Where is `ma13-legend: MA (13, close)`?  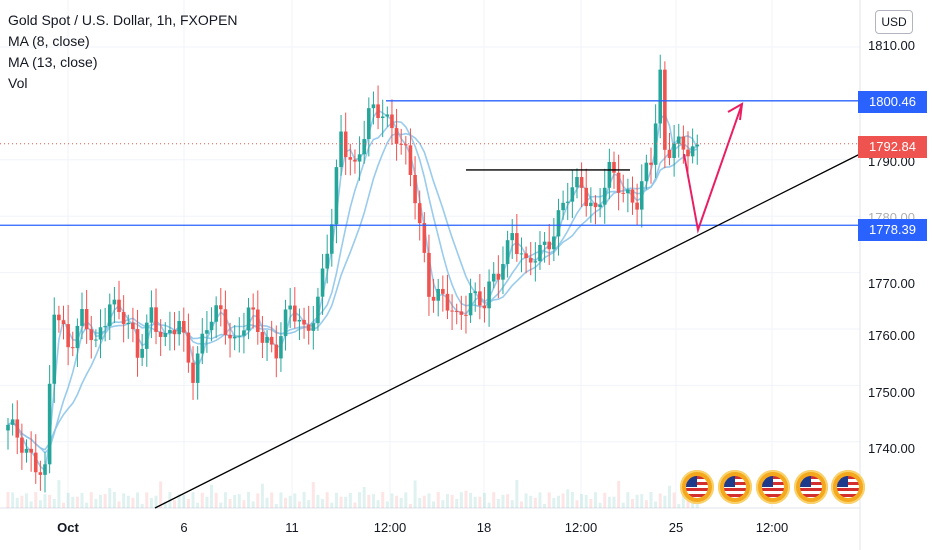
ma13-legend: MA (13, close) is located at coordinates (53, 62).